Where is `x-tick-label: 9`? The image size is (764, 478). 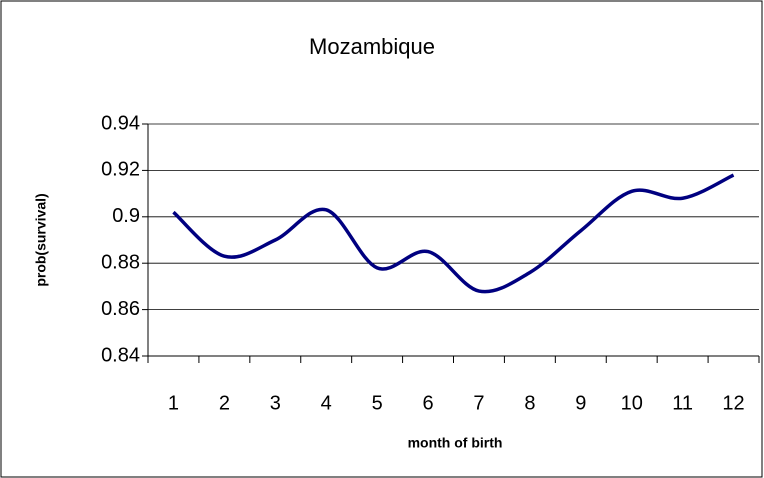 x-tick-label: 9 is located at coordinates (580, 403).